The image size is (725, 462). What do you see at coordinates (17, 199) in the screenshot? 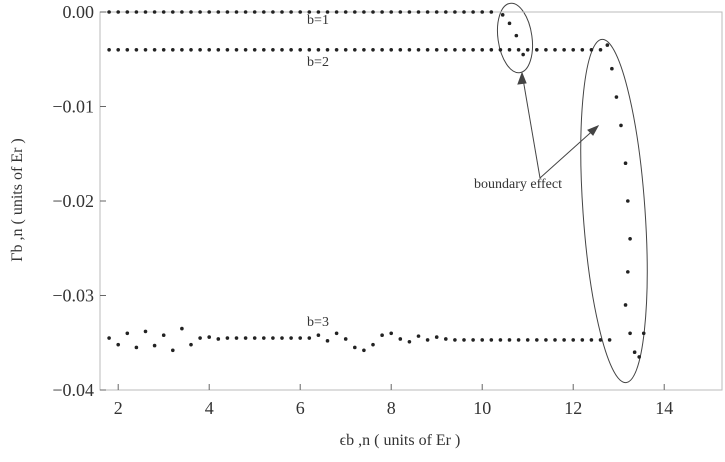
I see `y-axis-label: Γb ,n ( units of Er )` at bounding box center [17, 199].